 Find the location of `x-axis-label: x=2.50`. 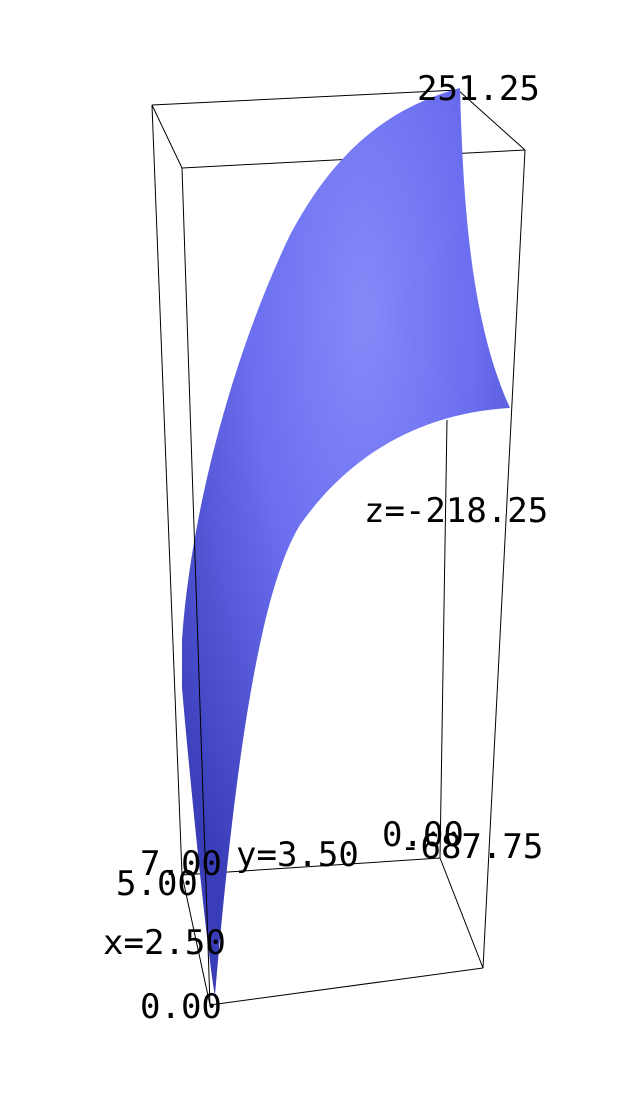

x-axis-label: x=2.50 is located at coordinates (164, 943).